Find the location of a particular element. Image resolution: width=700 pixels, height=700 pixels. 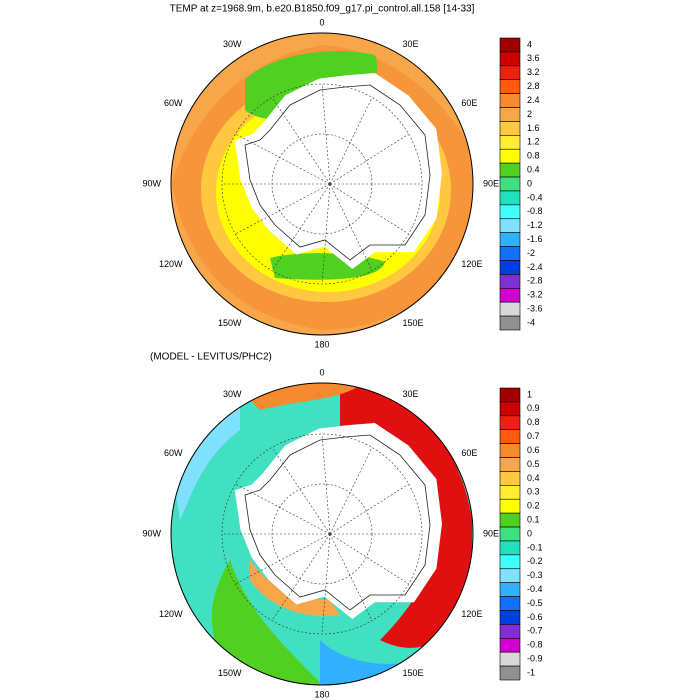

colorbar-label: 0.6 is located at coordinates (533, 450).